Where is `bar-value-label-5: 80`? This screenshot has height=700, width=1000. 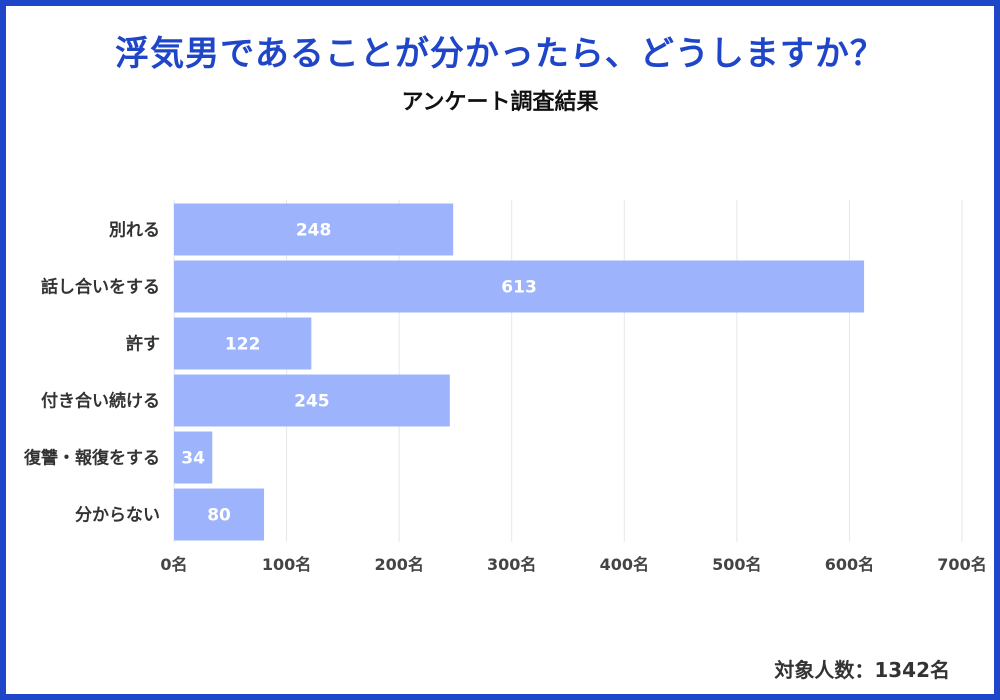 bar-value-label-5: 80 is located at coordinates (219, 516).